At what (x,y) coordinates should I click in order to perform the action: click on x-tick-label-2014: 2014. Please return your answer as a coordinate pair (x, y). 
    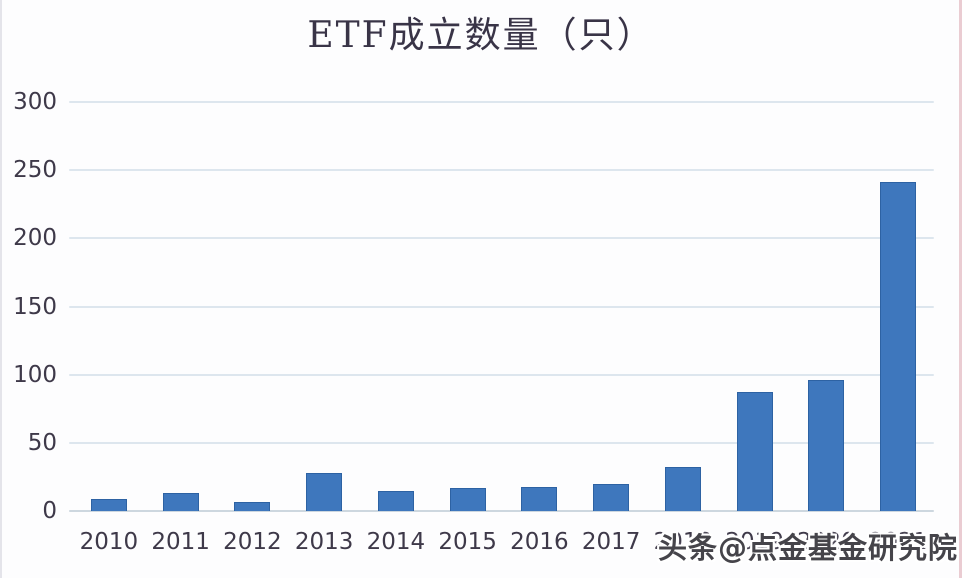
    Looking at the image, I should click on (396, 542).